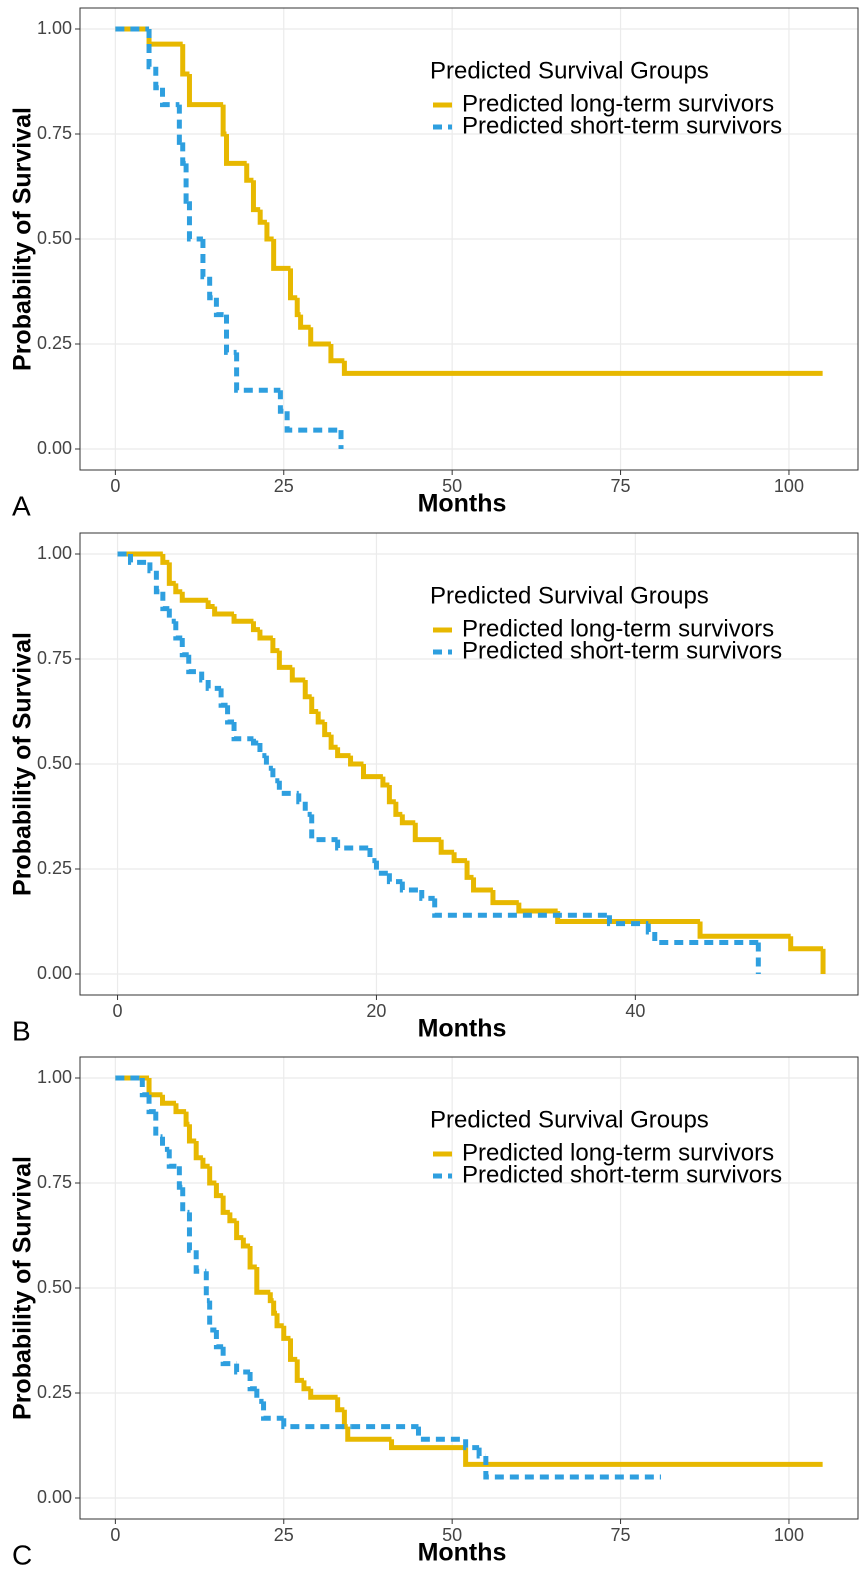 This screenshot has height=1571, width=861. Describe the element at coordinates (22, 1554) in the screenshot. I see `panel-label: C` at that location.